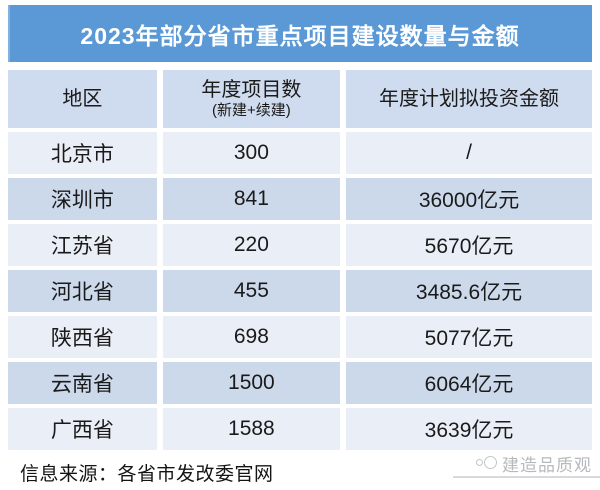  I want to click on table-row: 江苏省 220 5670亿元, so click(300, 245).